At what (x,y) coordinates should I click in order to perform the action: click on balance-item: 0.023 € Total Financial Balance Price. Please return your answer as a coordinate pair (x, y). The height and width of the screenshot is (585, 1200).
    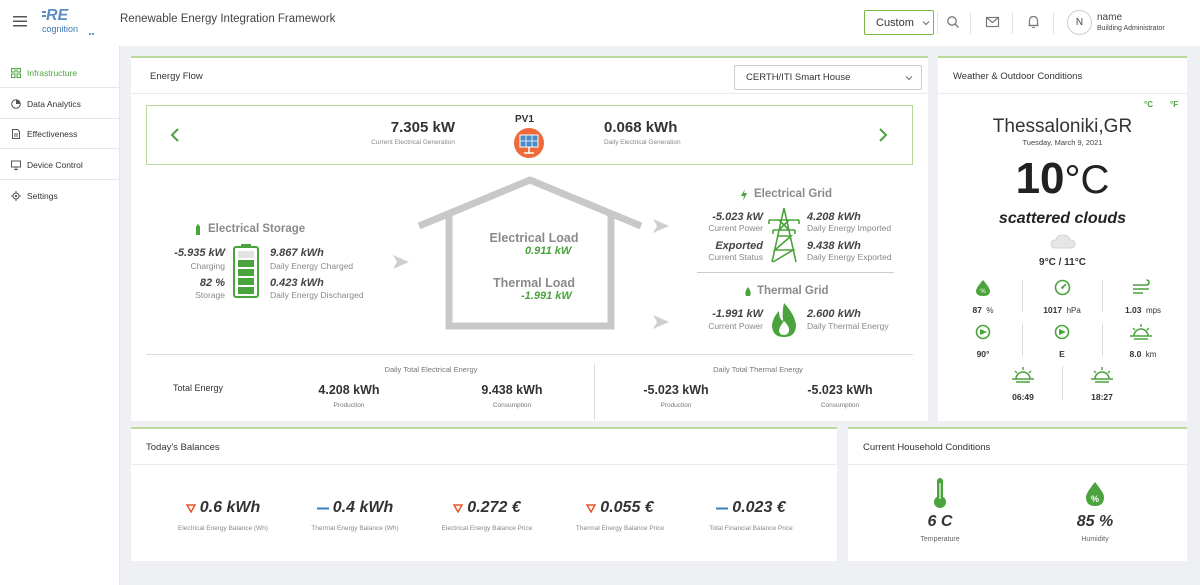
    Looking at the image, I should click on (751, 515).